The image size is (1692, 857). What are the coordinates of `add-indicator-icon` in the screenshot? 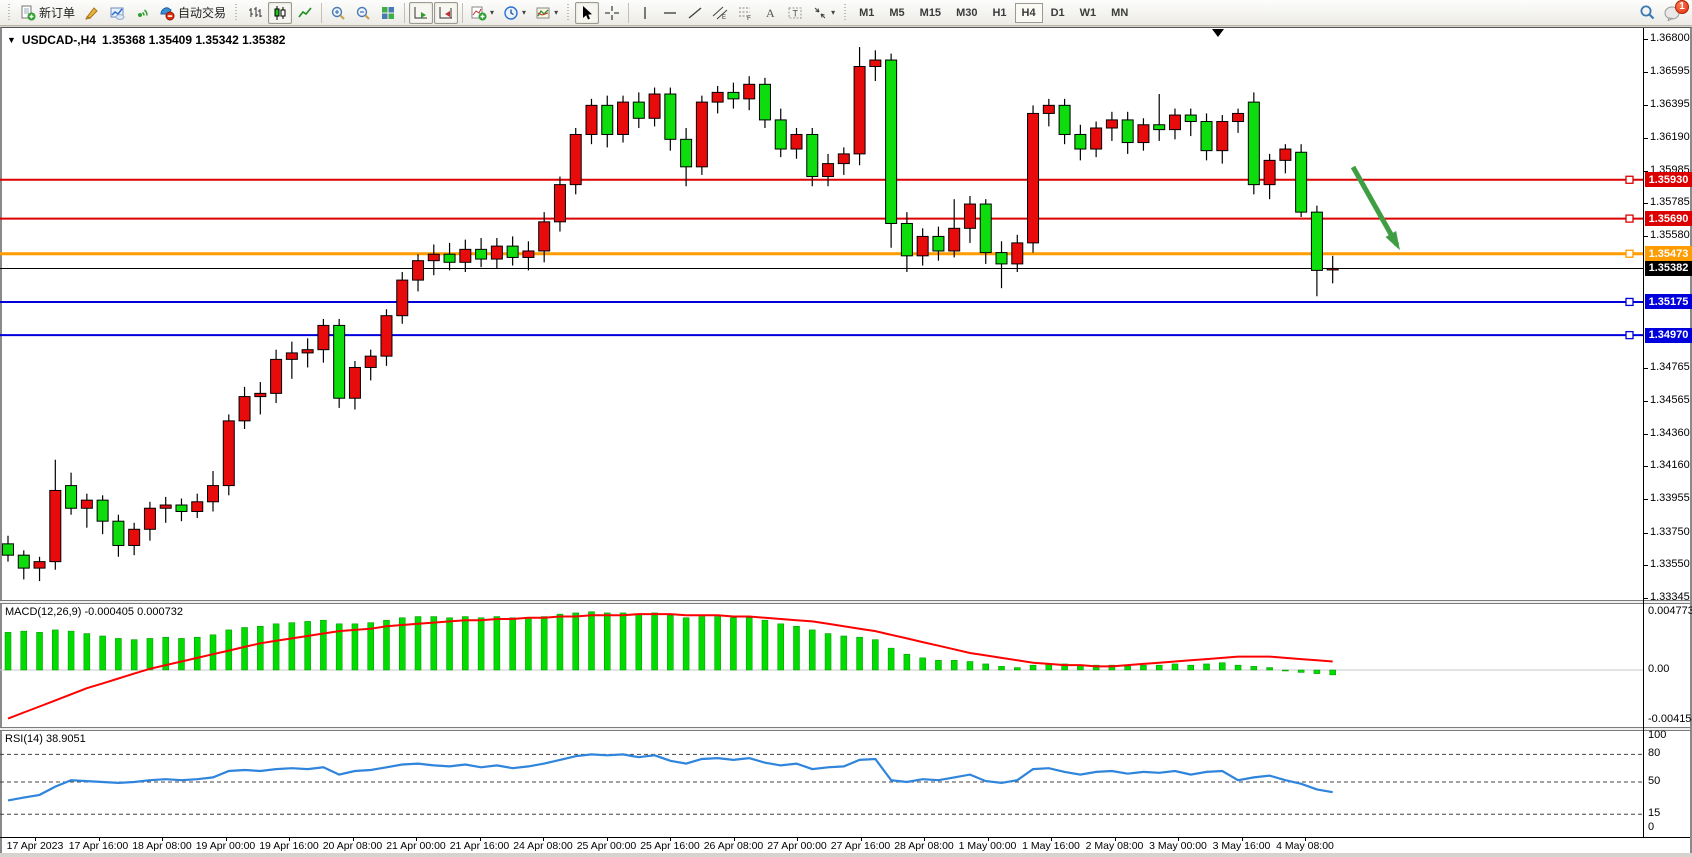 It's located at (479, 13).